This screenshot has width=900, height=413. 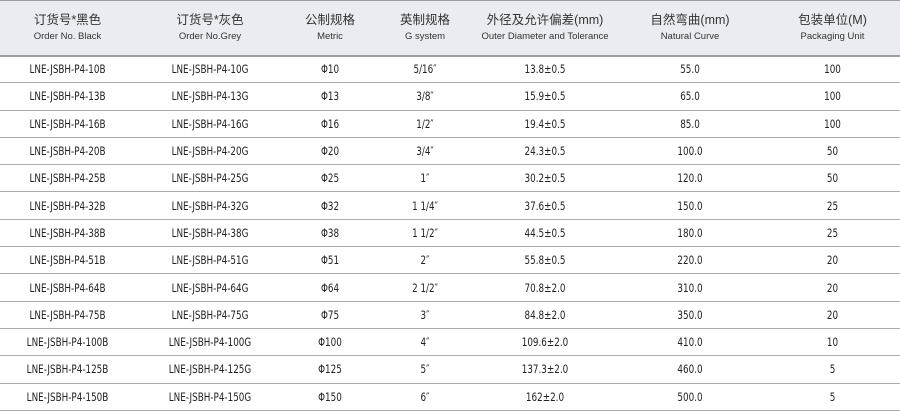 What do you see at coordinates (330, 342) in the screenshot?
I see `cell-metric: Φ100` at bounding box center [330, 342].